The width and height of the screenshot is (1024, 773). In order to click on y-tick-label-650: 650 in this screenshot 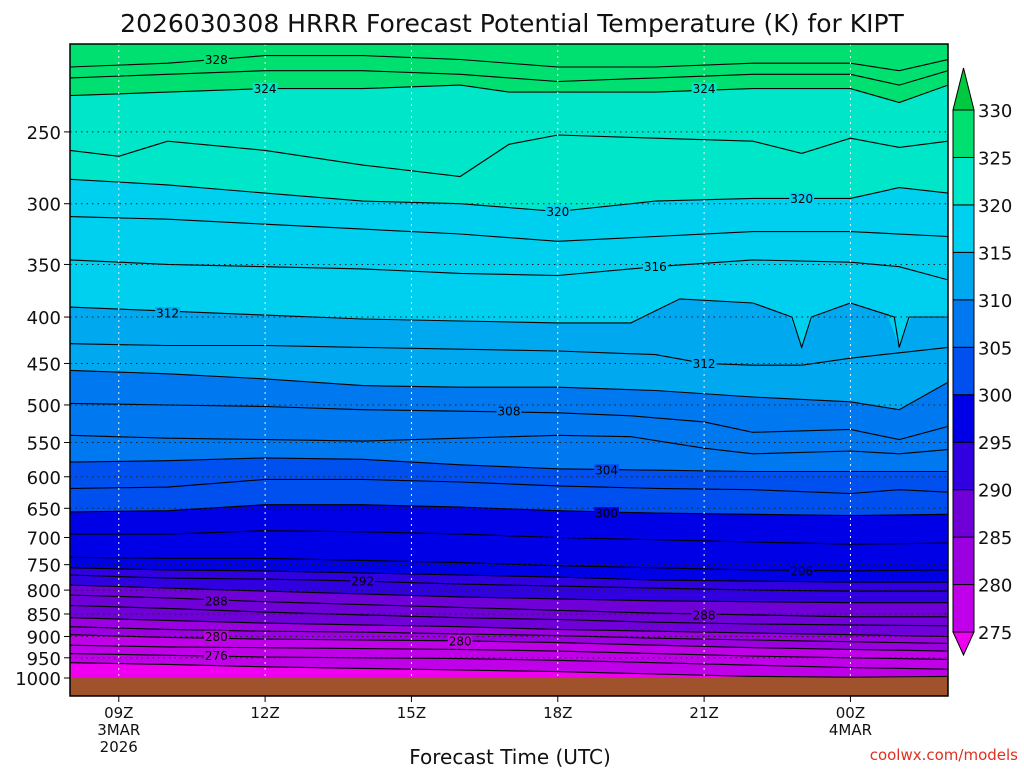, I will do `click(44, 509)`.